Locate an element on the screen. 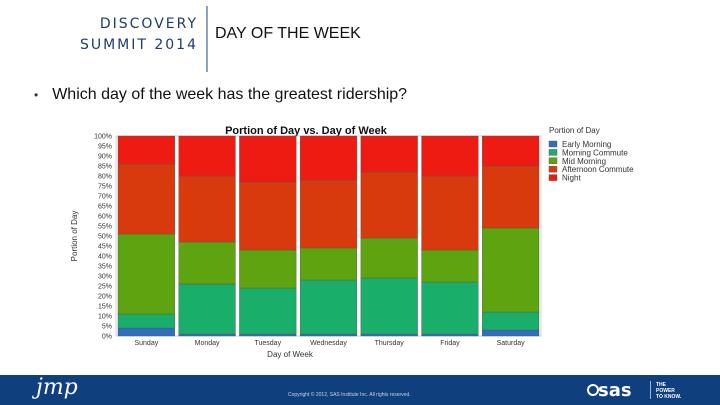 The image size is (720, 405). y-tick-label: 0% is located at coordinates (107, 337).